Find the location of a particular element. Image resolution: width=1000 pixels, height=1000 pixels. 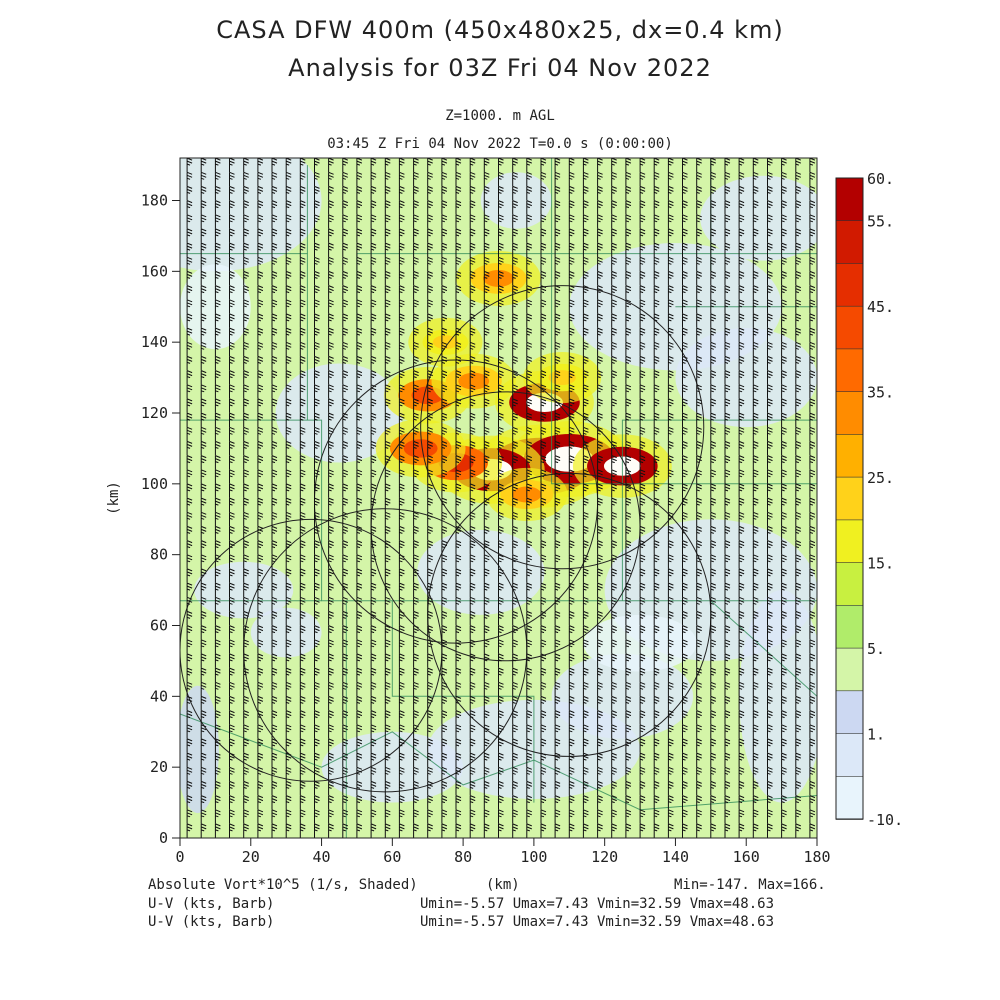

y-tick-label: 60 is located at coordinates (159, 626).